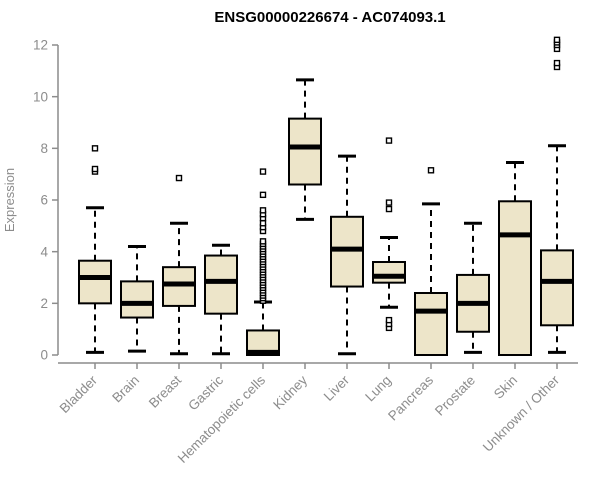 This screenshot has width=600, height=500. Describe the element at coordinates (40, 45) in the screenshot. I see `y-tick-label: 12` at that location.